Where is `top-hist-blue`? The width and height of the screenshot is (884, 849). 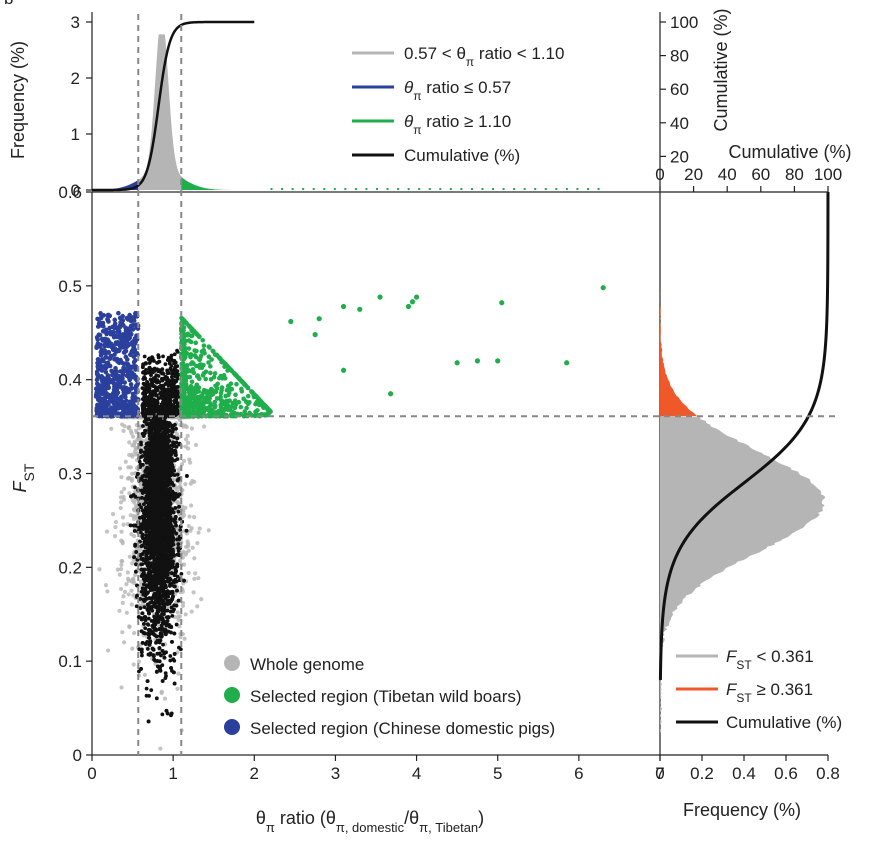 top-hist-blue is located at coordinates (117, 184).